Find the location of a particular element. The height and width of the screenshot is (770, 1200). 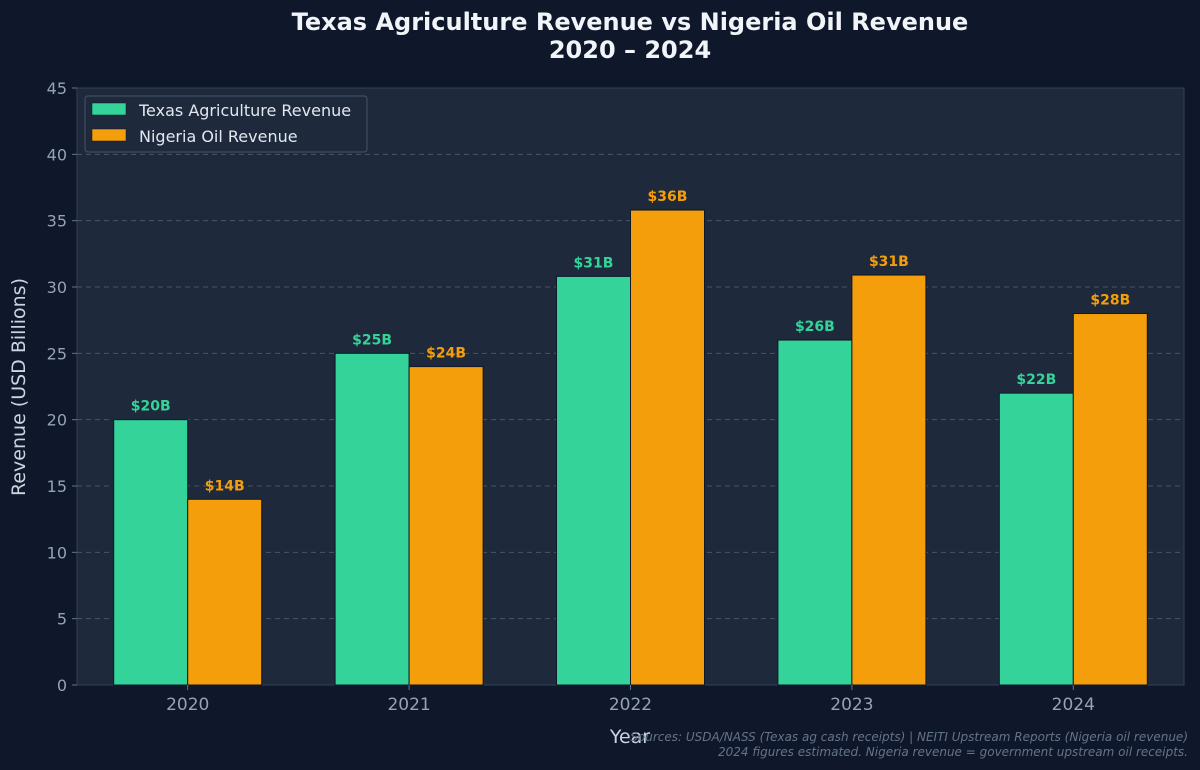

y-tick-label: 15 is located at coordinates (57, 486).